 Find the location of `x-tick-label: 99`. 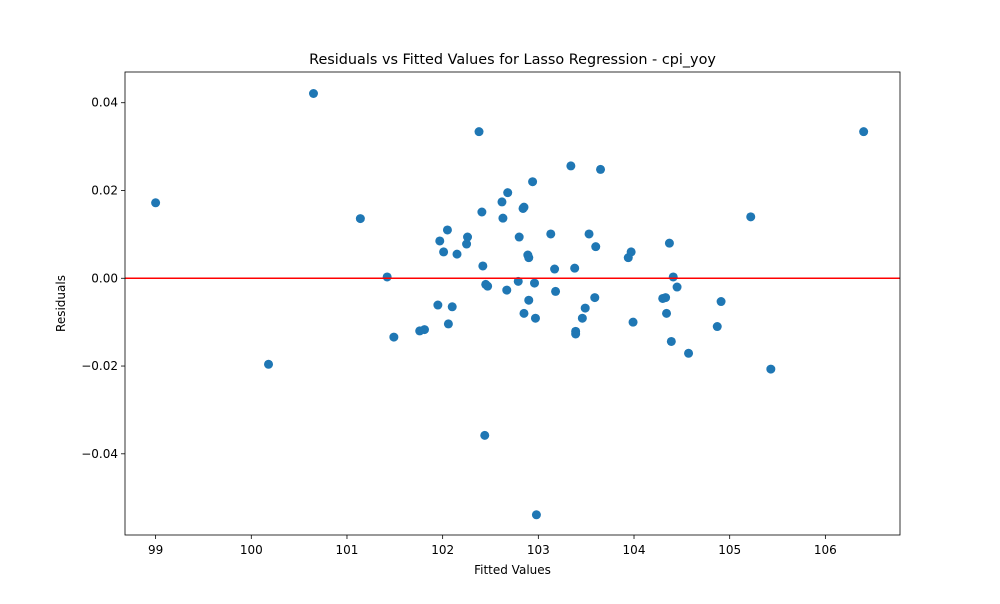

x-tick-label: 99 is located at coordinates (155, 550).